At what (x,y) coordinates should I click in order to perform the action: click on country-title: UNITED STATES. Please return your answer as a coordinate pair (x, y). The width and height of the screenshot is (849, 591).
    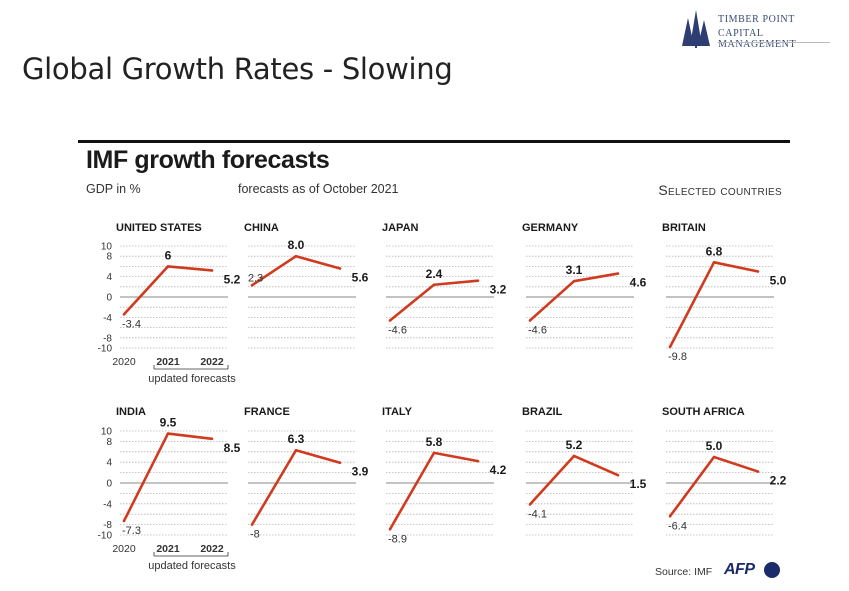
    Looking at the image, I should click on (159, 228).